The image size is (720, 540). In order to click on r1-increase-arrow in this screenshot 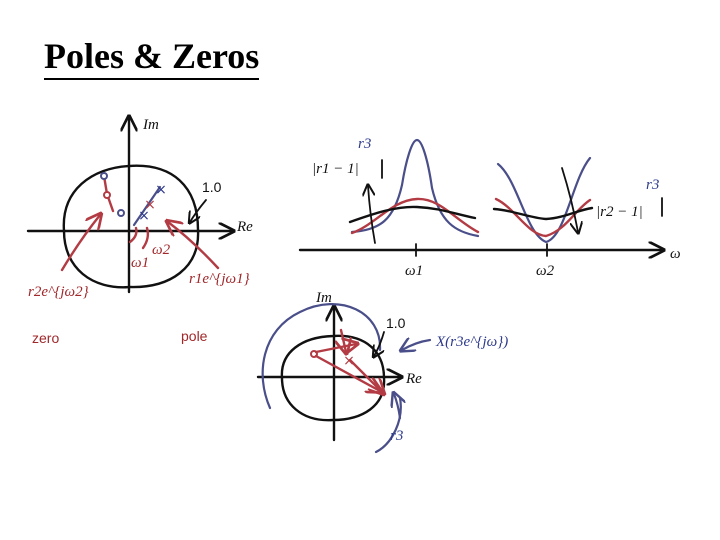, I will do `click(372, 215)`.